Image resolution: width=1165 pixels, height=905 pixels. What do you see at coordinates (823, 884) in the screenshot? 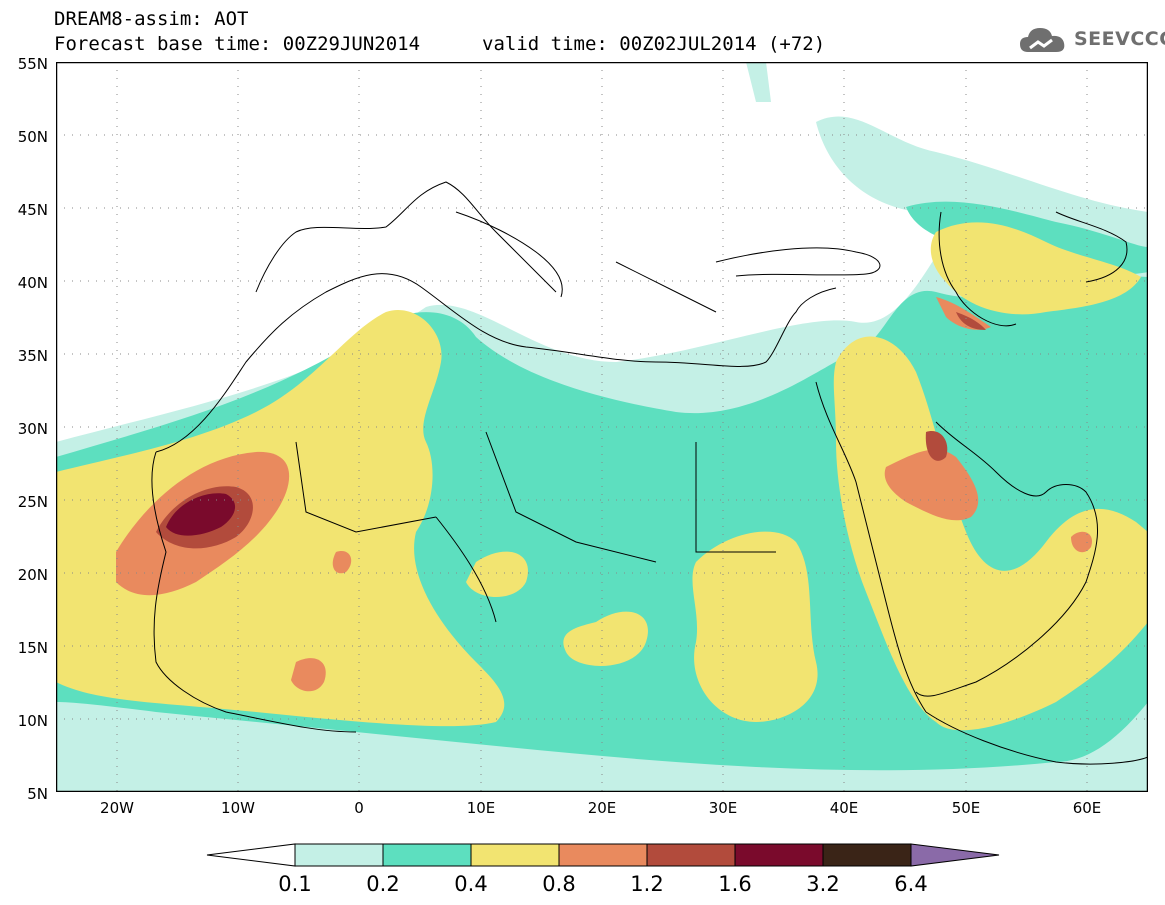
I see `colorbar-label: 3.2` at bounding box center [823, 884].